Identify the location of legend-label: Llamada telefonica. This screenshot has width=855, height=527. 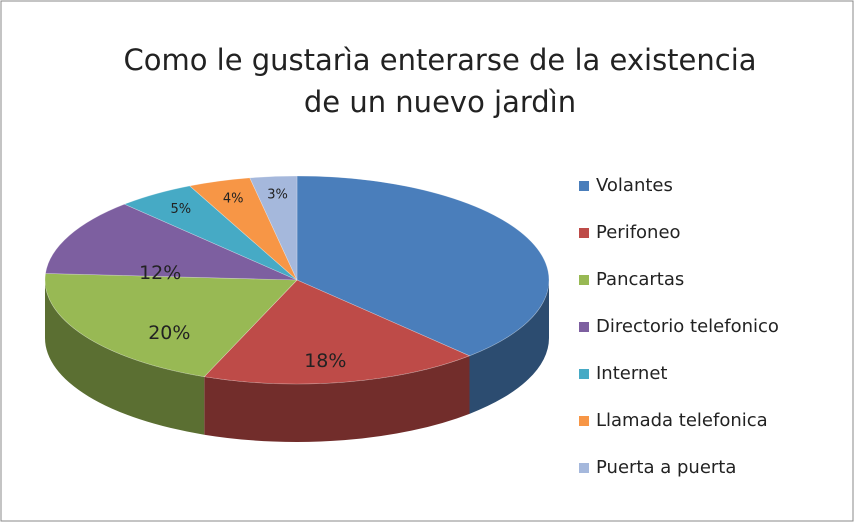
(682, 420).